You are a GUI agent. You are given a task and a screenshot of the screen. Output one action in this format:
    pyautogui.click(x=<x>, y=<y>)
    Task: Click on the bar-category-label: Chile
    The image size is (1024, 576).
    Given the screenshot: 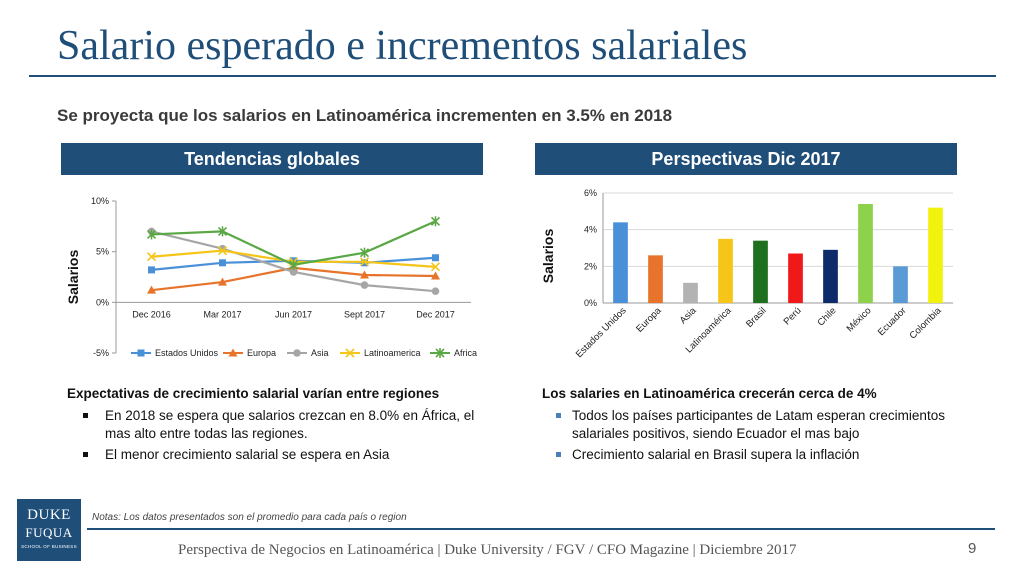 What is the action you would take?
    pyautogui.click(x=827, y=316)
    